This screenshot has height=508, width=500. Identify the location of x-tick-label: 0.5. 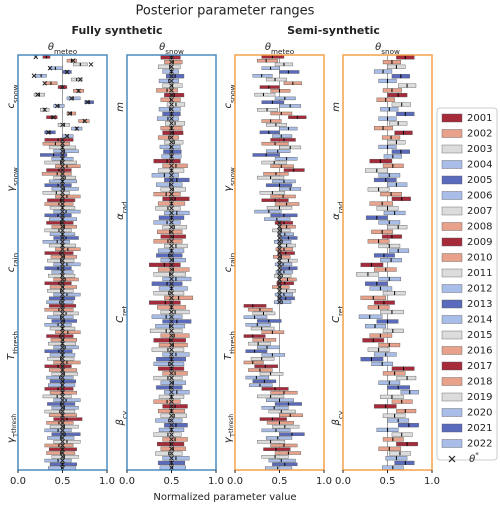
(388, 481).